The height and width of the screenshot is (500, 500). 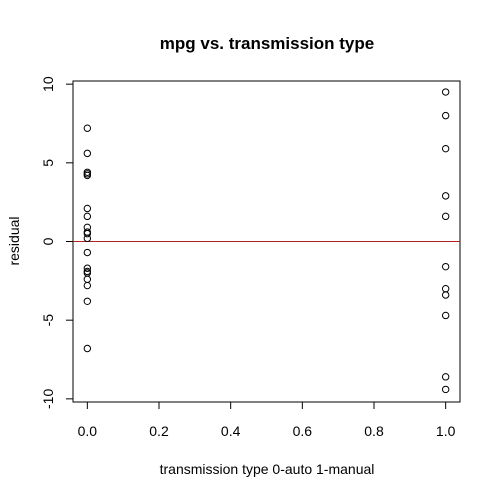 What do you see at coordinates (267, 43) in the screenshot?
I see `chart-title: mpg vs. transmission type` at bounding box center [267, 43].